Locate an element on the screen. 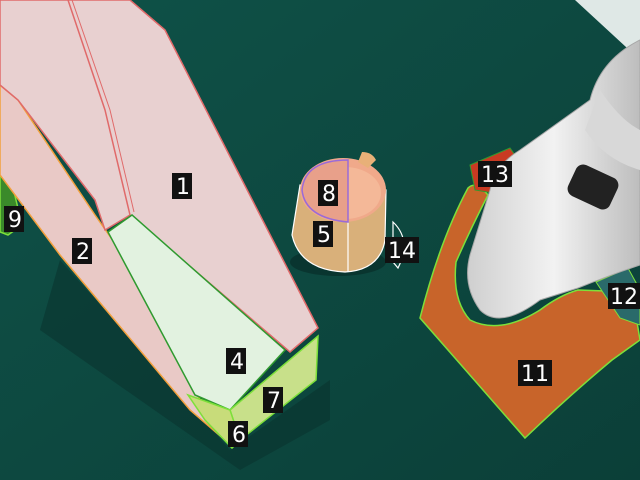 This screenshot has width=640, height=480. tray-fold-line is located at coordinates (99, 108).